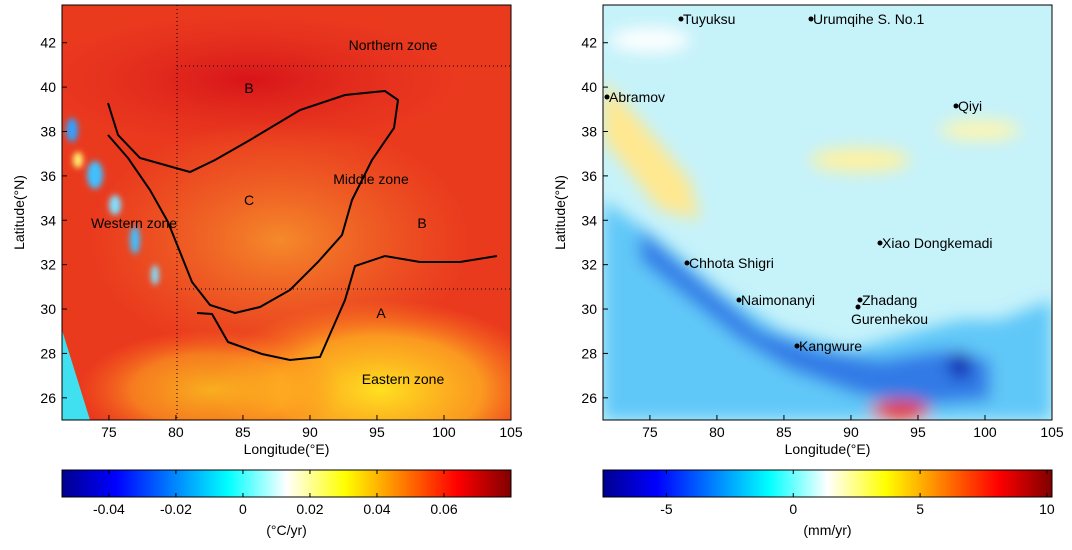 The width and height of the screenshot is (1072, 550). Describe the element at coordinates (176, 509) in the screenshot. I see `colorbar-tick-label: -0.02` at that location.